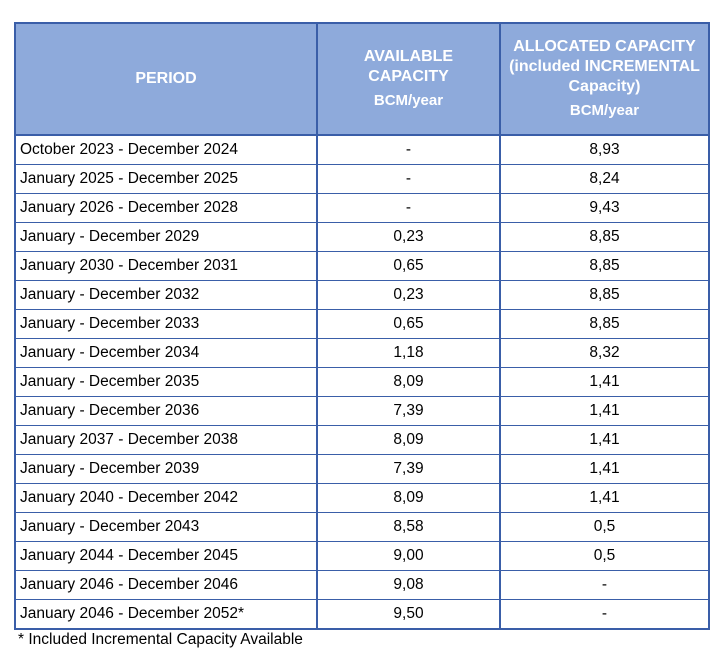 The width and height of the screenshot is (725, 658). Describe the element at coordinates (166, 469) in the screenshot. I see `period-cell: January - December 2039` at that location.